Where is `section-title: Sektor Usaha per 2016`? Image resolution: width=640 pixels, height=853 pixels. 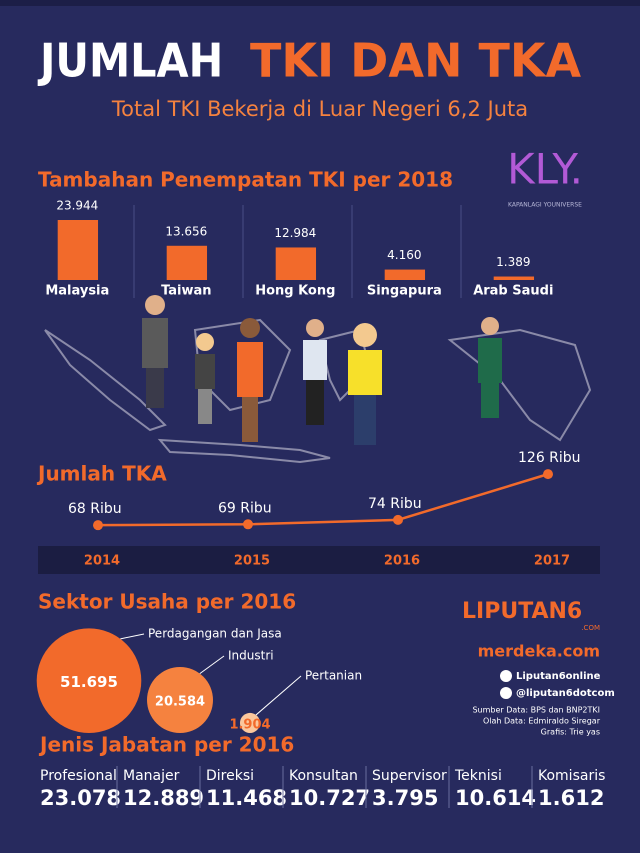 section-title: Sektor Usaha per 2016 is located at coordinates (167, 602).